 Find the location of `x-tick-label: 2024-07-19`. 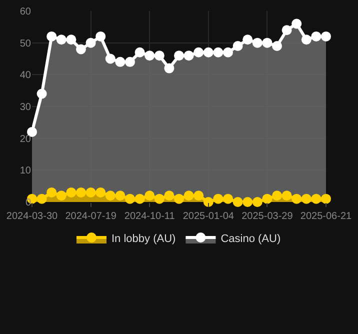

x-tick-label: 2024-07-19 is located at coordinates (91, 216).